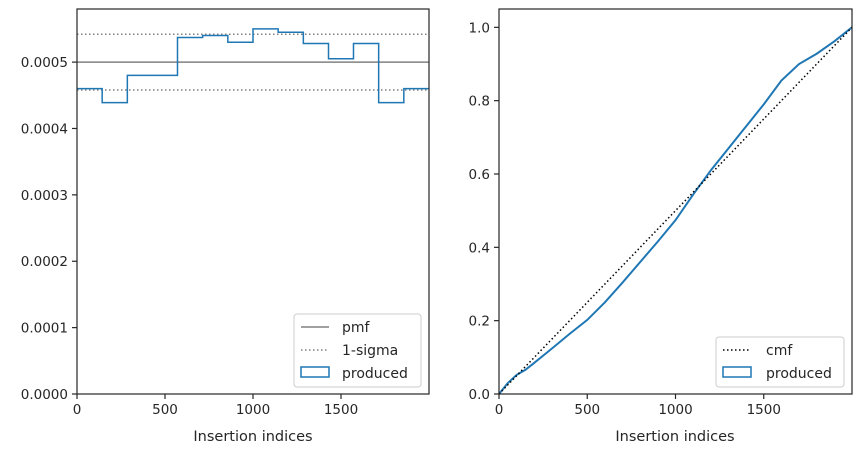 The height and width of the screenshot is (453, 861). What do you see at coordinates (356, 328) in the screenshot?
I see `legend-pmf-label: pmf` at bounding box center [356, 328].